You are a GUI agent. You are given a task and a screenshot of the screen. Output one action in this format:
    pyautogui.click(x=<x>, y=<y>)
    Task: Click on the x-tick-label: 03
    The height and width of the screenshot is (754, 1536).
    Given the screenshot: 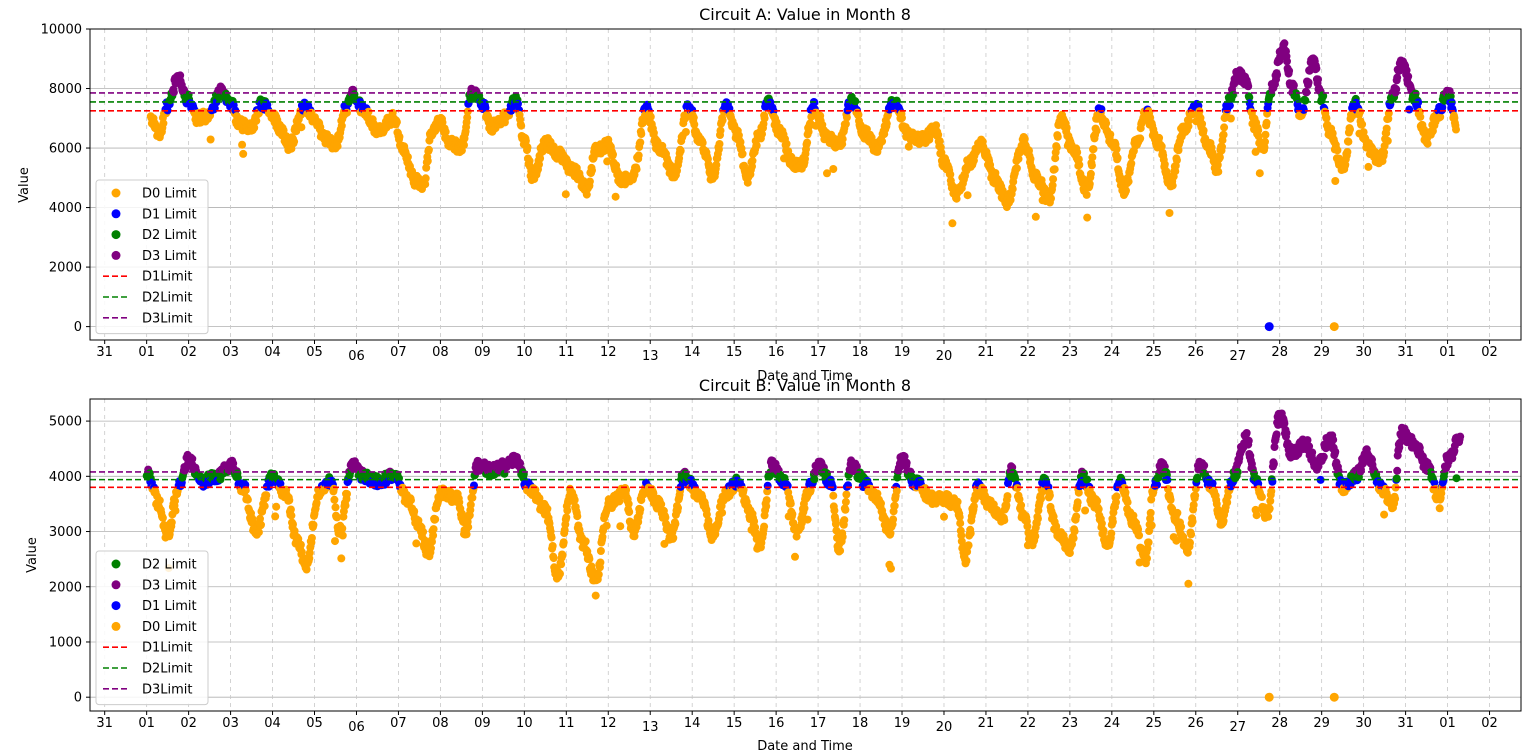 What is the action you would take?
    pyautogui.click(x=230, y=352)
    